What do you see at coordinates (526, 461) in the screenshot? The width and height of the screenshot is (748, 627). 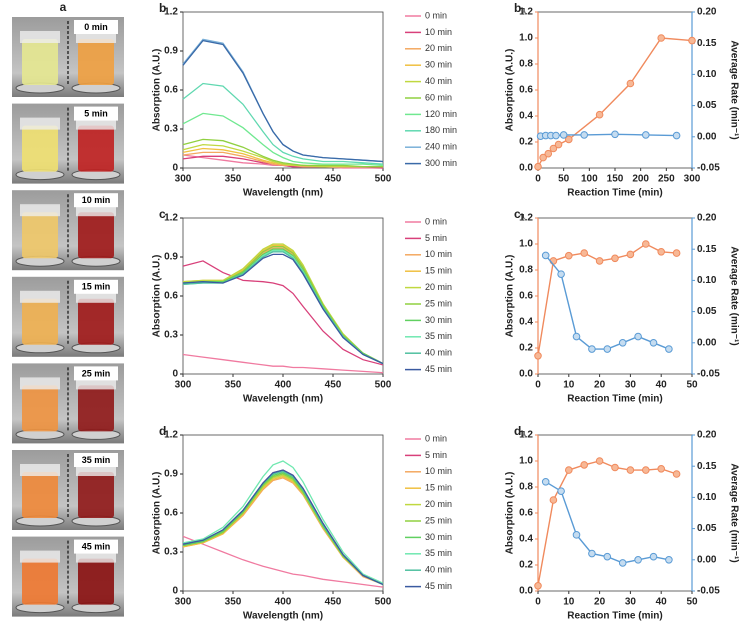 I see `y-tick-label: 1.0` at bounding box center [526, 461].